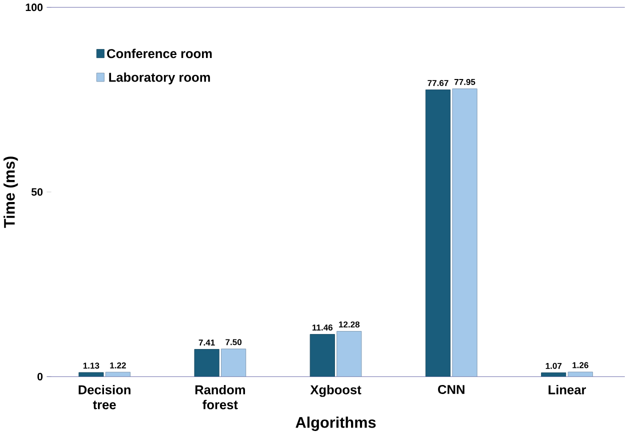 The height and width of the screenshot is (435, 625). I want to click on x-tick-label: Decision tree, so click(104, 397).